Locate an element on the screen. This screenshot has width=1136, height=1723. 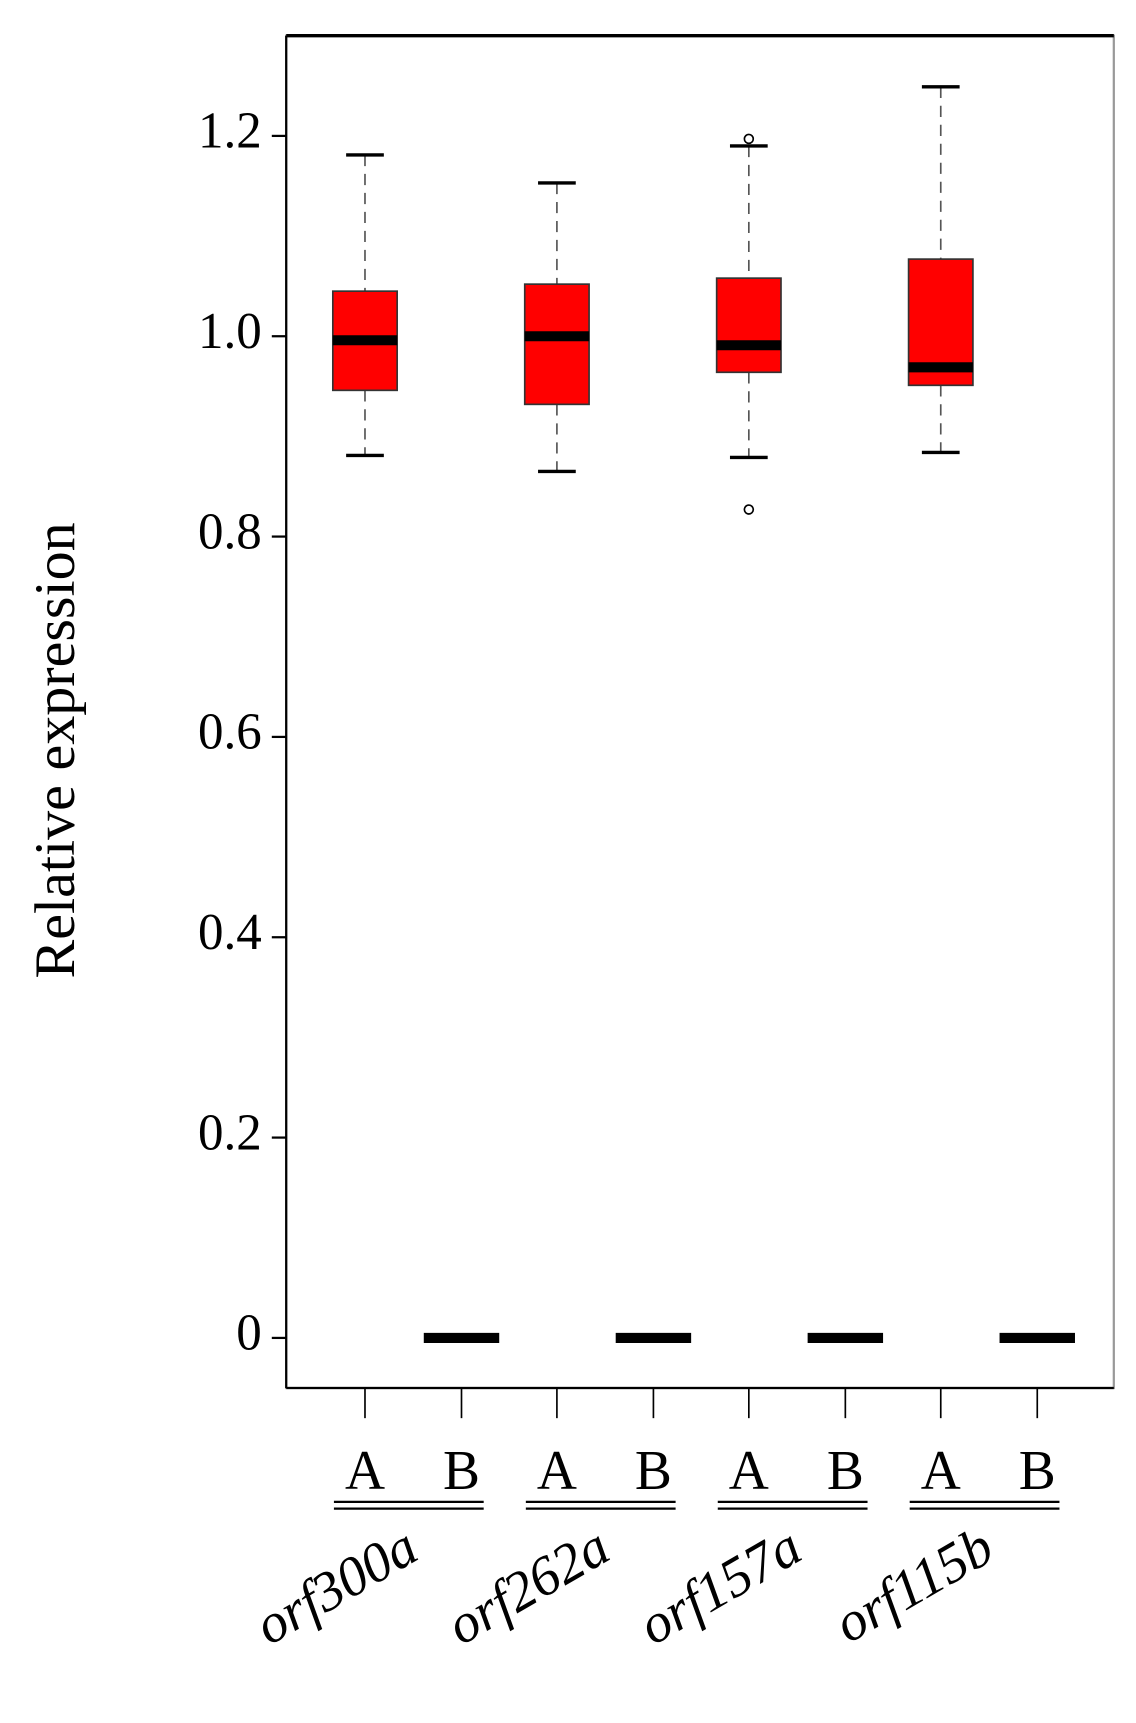
y-tick-label: 0.6 is located at coordinates (230, 732).